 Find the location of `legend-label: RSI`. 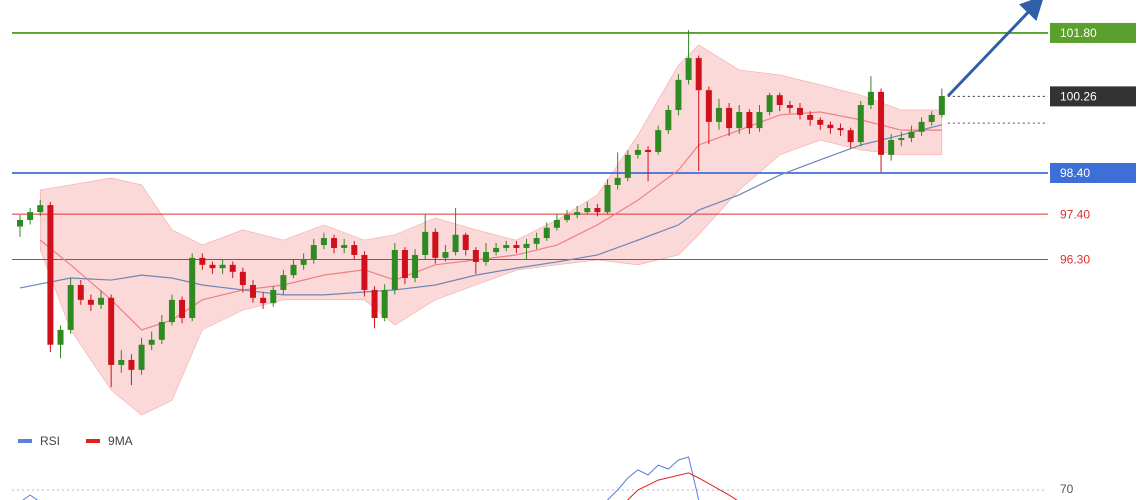

legend-label: RSI is located at coordinates (50, 441).